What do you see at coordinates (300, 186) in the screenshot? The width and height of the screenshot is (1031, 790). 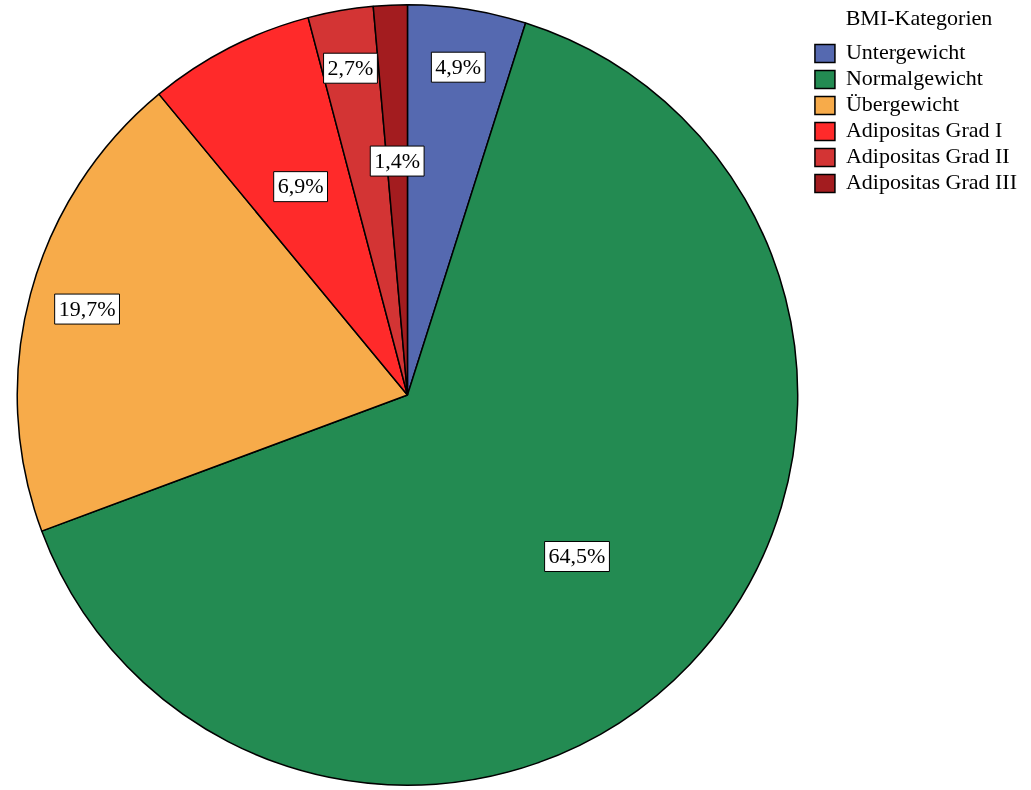 I see `data-label: 6,9%` at bounding box center [300, 186].